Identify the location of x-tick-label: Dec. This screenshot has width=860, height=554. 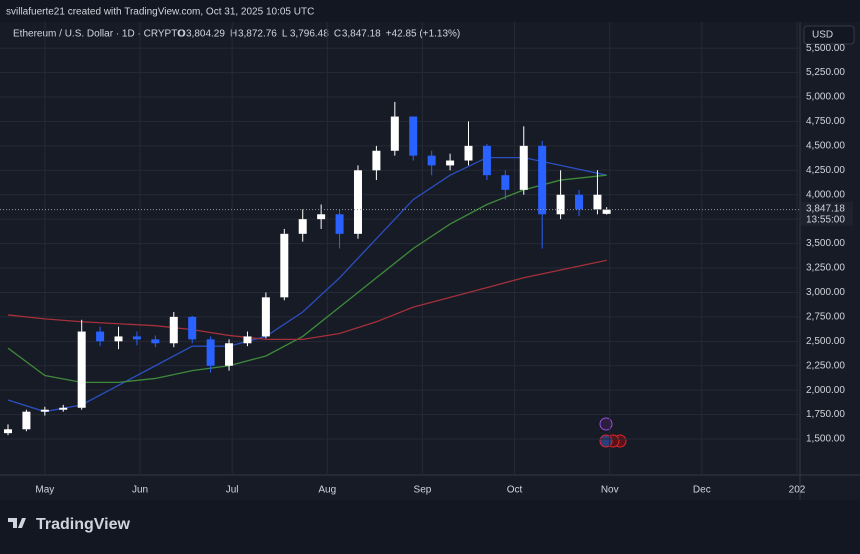
(702, 490).